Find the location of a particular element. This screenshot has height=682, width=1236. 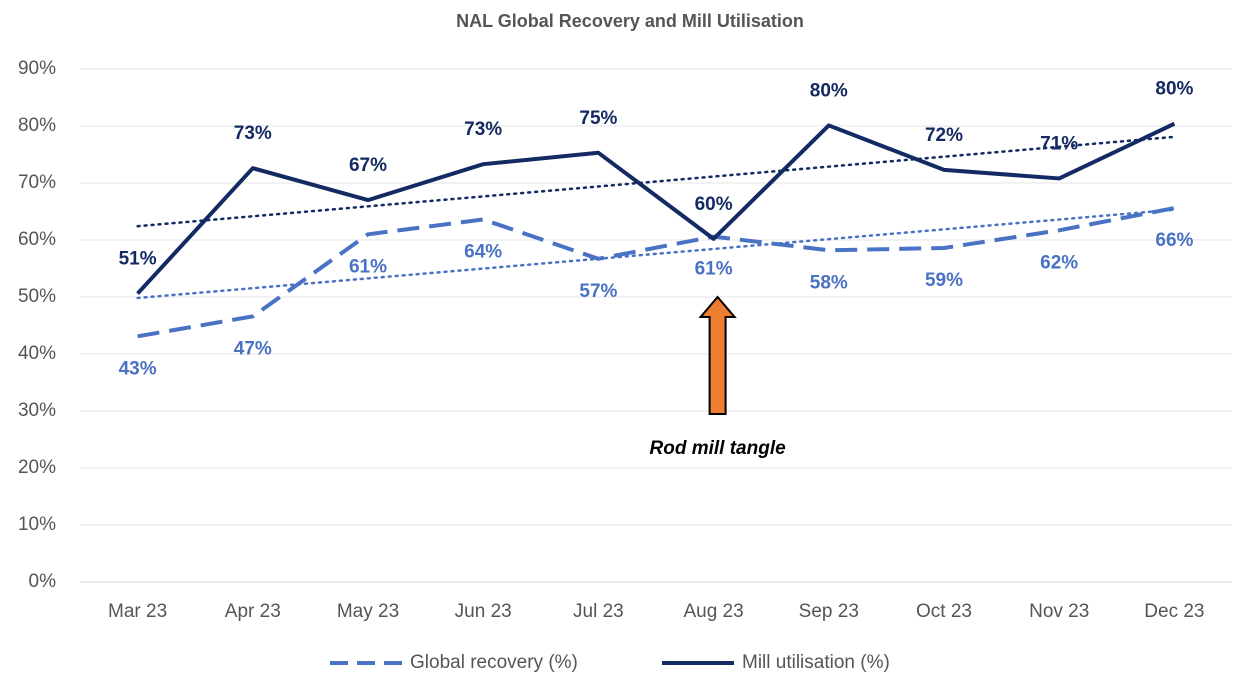

legend-label: Global recovery (%) is located at coordinates (494, 662).